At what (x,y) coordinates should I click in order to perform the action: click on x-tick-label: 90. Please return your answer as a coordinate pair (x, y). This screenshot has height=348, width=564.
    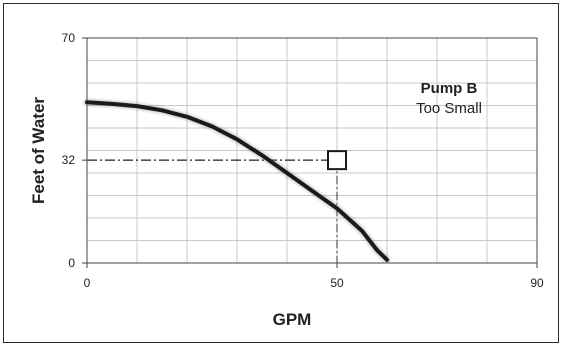
    Looking at the image, I should click on (537, 283).